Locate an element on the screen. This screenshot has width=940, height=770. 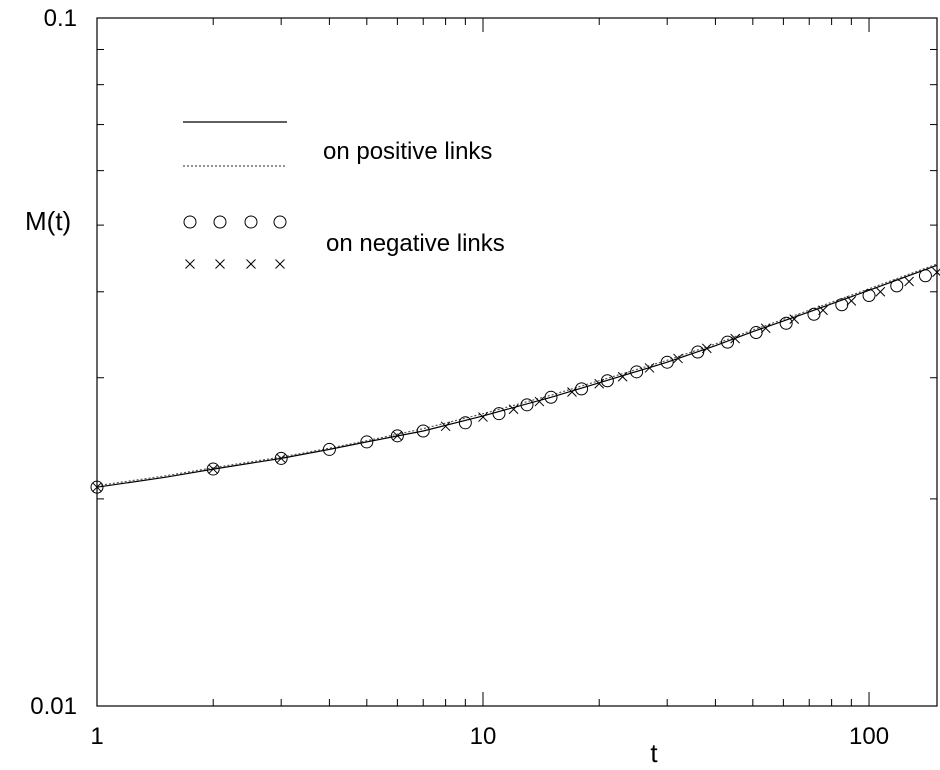
legend-label-positive: on positive links is located at coordinates (407, 151).